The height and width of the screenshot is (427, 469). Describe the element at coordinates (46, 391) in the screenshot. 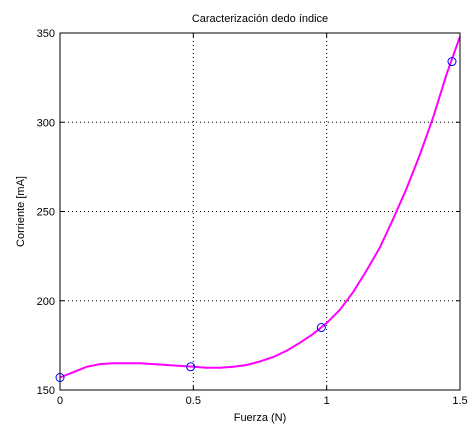

I see `y-tick-label: 150` at that location.